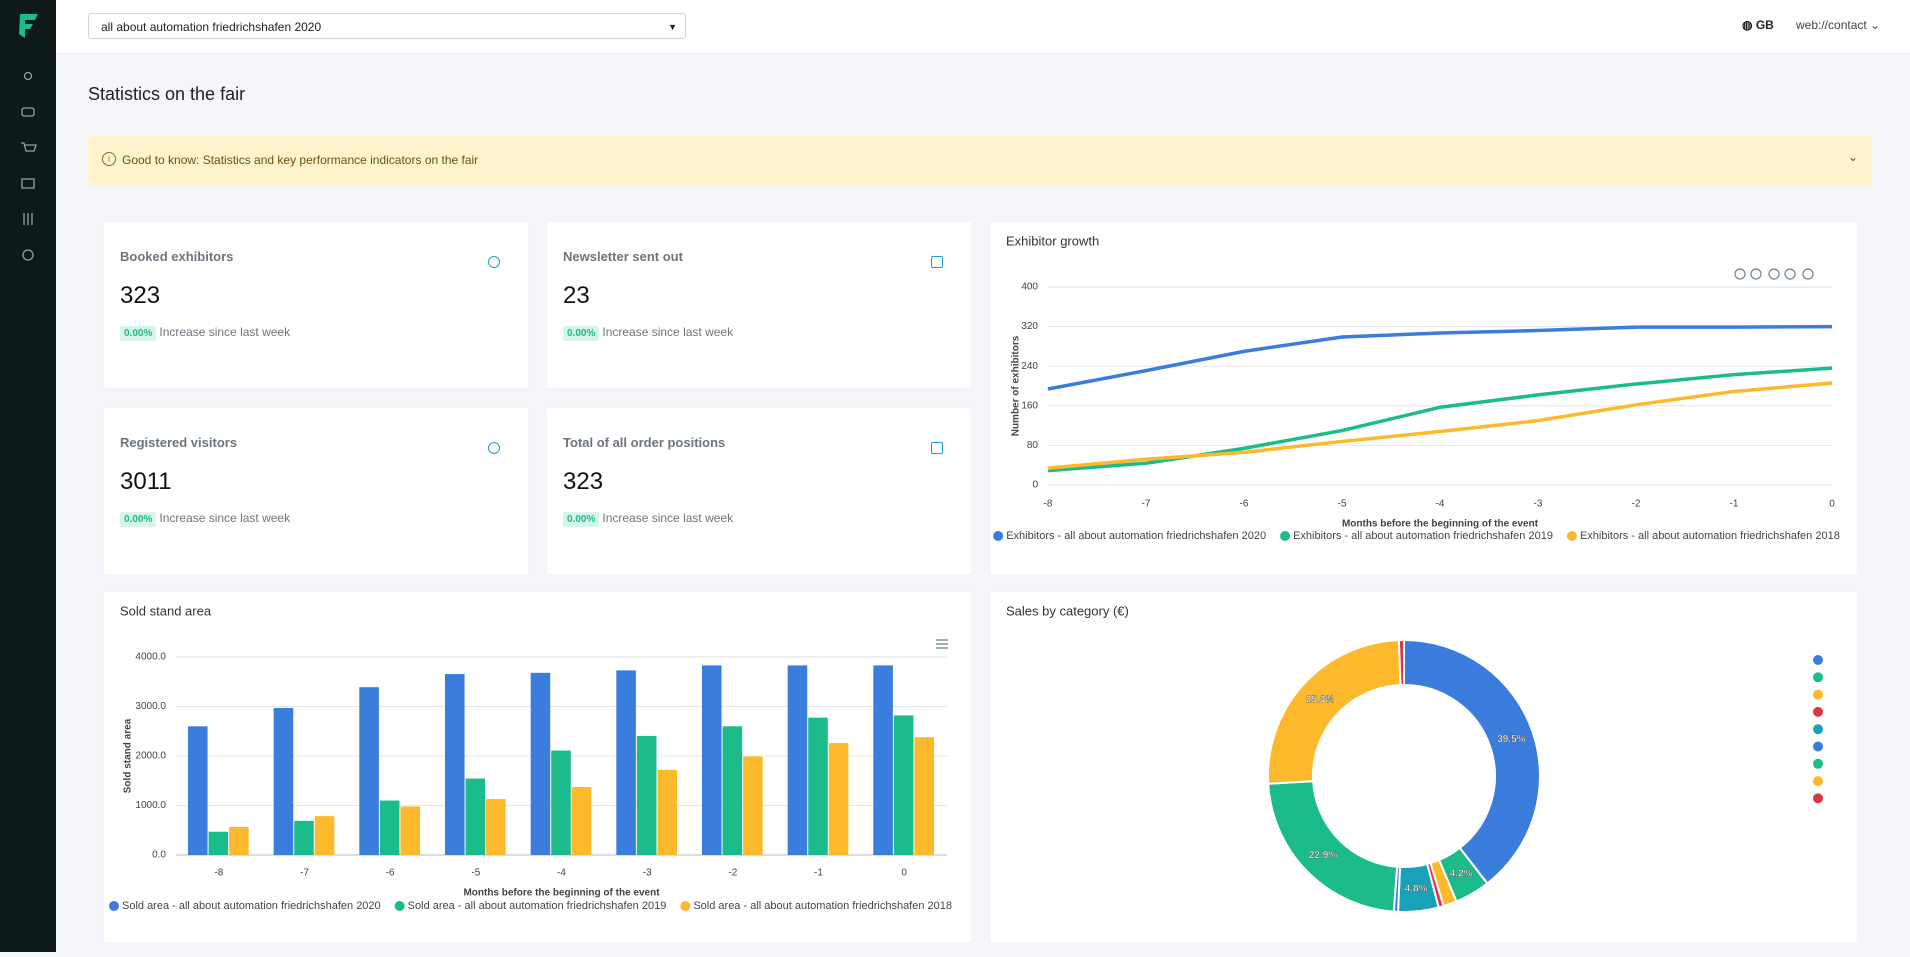  Describe the element at coordinates (1029, 287) in the screenshot. I see `y-tick-label: 400` at that location.